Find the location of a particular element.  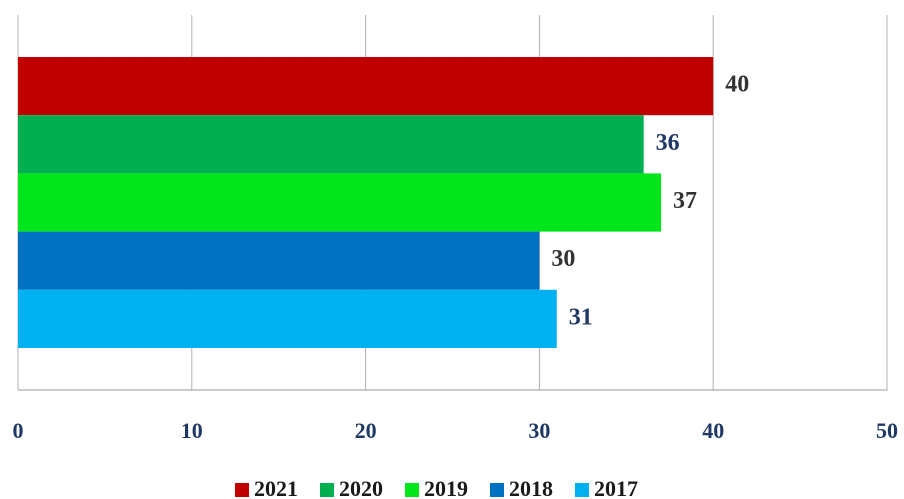

data-label: 31 is located at coordinates (581, 317).